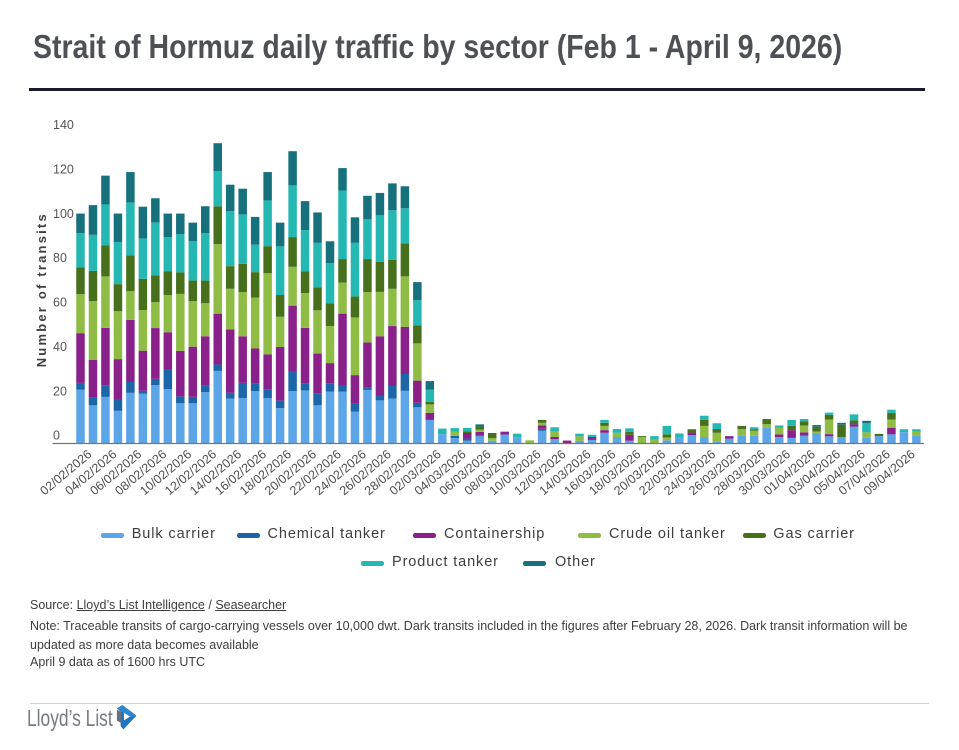 The image size is (959, 750). Describe the element at coordinates (63, 169) in the screenshot. I see `svg-text: 120` at that location.